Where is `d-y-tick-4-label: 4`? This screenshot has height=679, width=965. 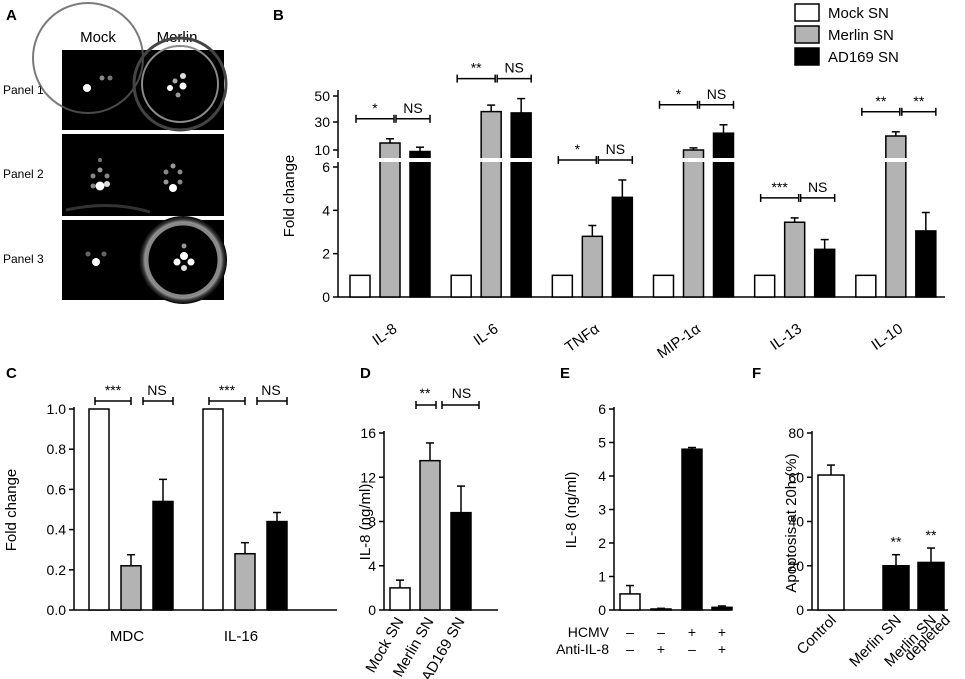
d-y-tick-4-label: 4 is located at coordinates (372, 566).